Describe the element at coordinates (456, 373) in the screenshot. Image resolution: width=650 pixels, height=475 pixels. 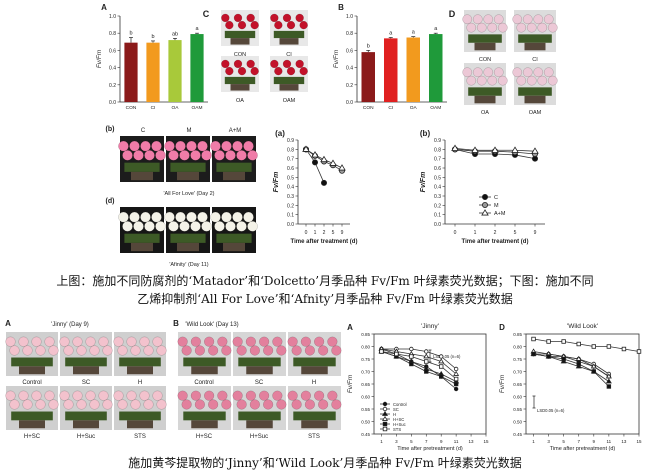
I see `line-chart-Jinny-point-s3` at that location.